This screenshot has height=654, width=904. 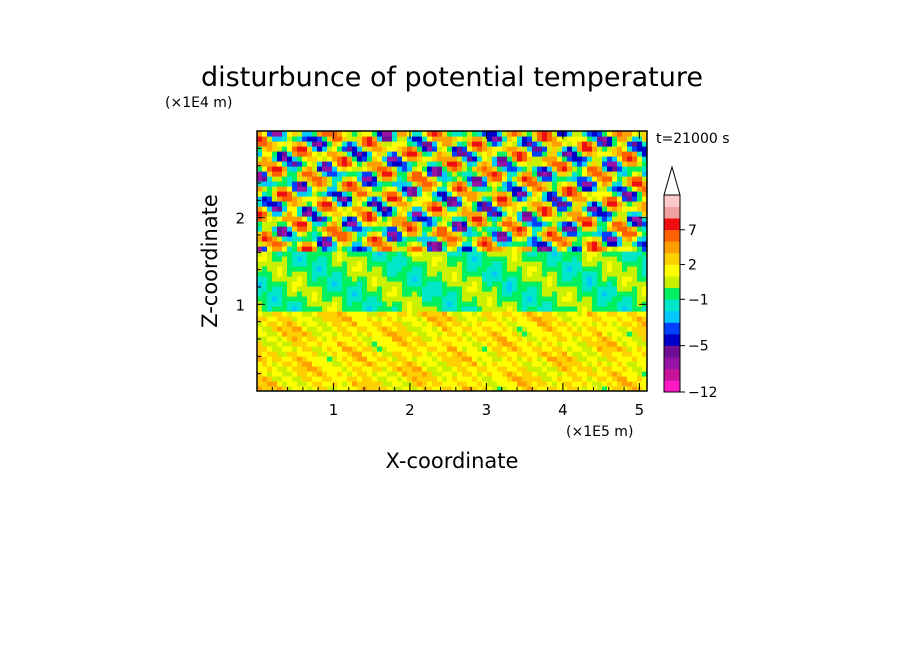 What do you see at coordinates (672, 247) in the screenshot?
I see `colorbar-segment` at bounding box center [672, 247].